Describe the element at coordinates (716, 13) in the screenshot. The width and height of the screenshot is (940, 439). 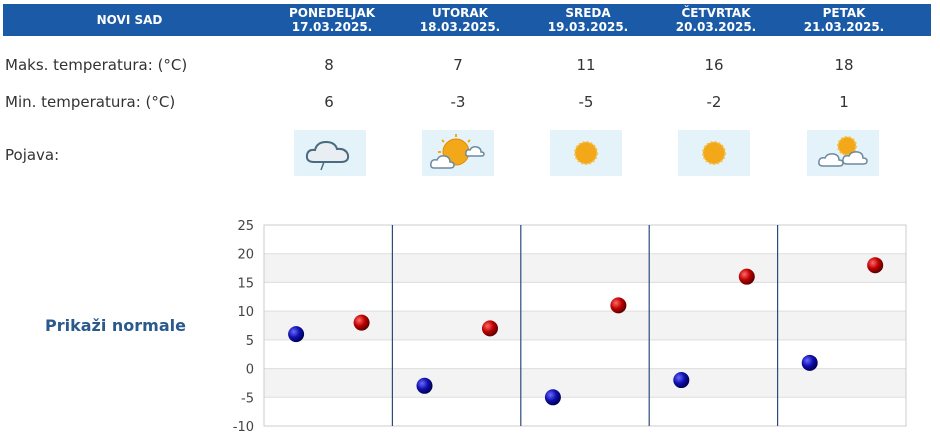
I see `day-name: ČETVRTAK` at that location.